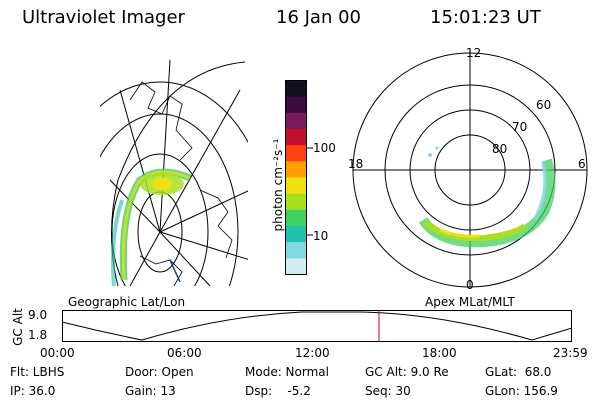 The width and height of the screenshot is (600, 400). I want to click on time-label: 15:01:23 UT, so click(485, 17).